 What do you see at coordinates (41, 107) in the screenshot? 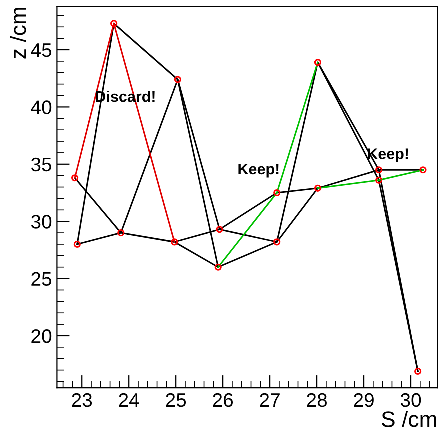
I see `y-tick-label: 40` at bounding box center [41, 107].